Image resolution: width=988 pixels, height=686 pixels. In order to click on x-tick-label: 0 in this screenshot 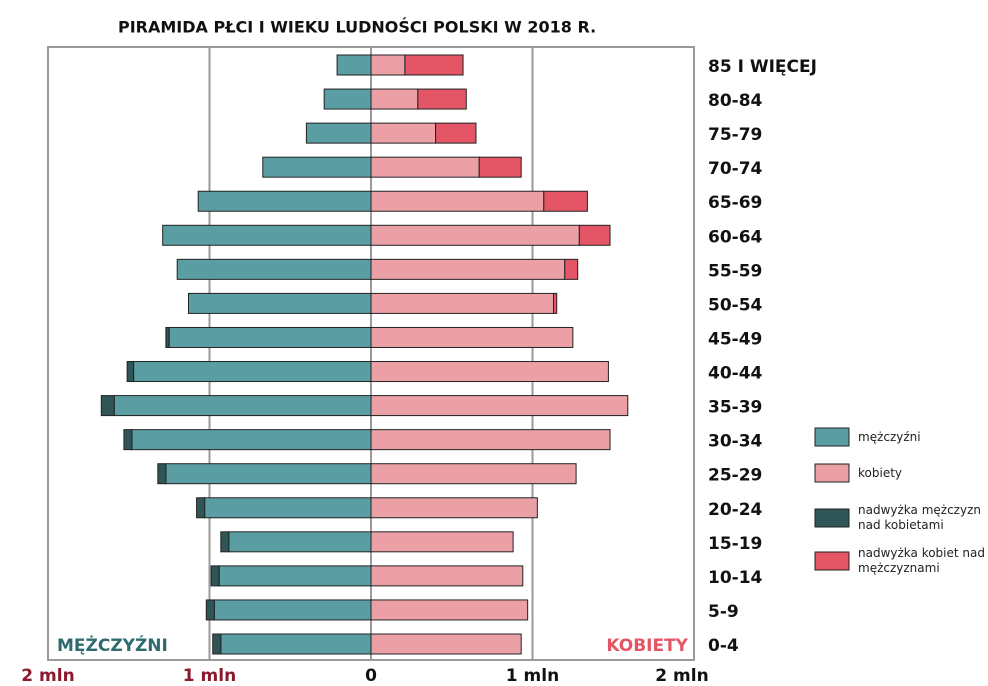, I will do `click(371, 676)`.